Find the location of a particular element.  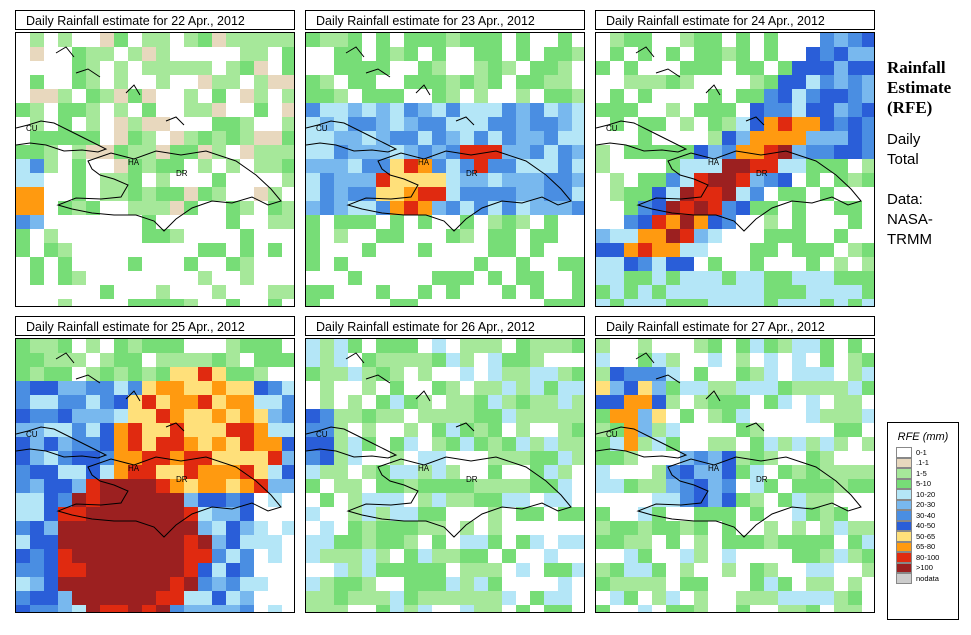

legend-item: nodata is located at coordinates (927, 578).